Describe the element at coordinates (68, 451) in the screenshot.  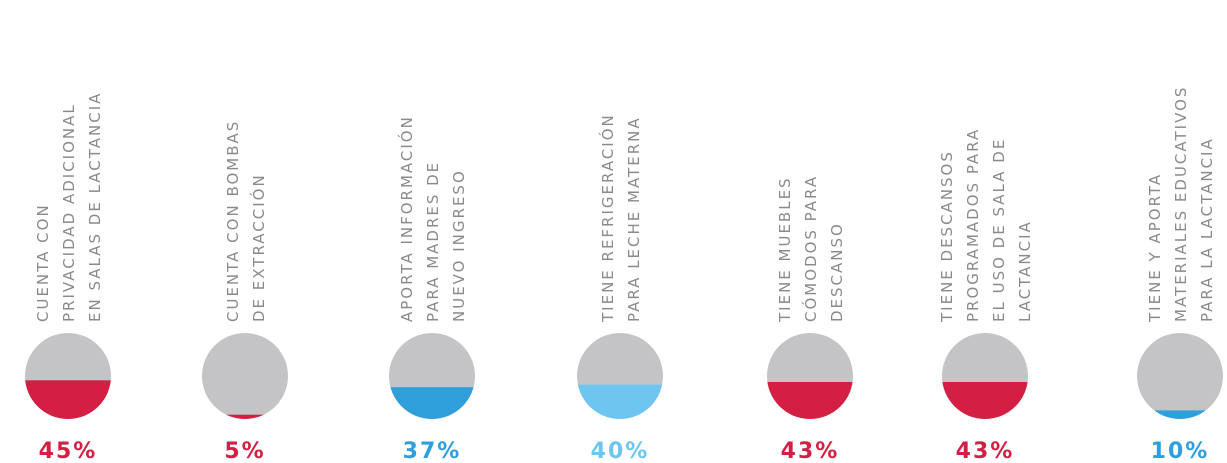
I see `value-label: 45%` at that location.